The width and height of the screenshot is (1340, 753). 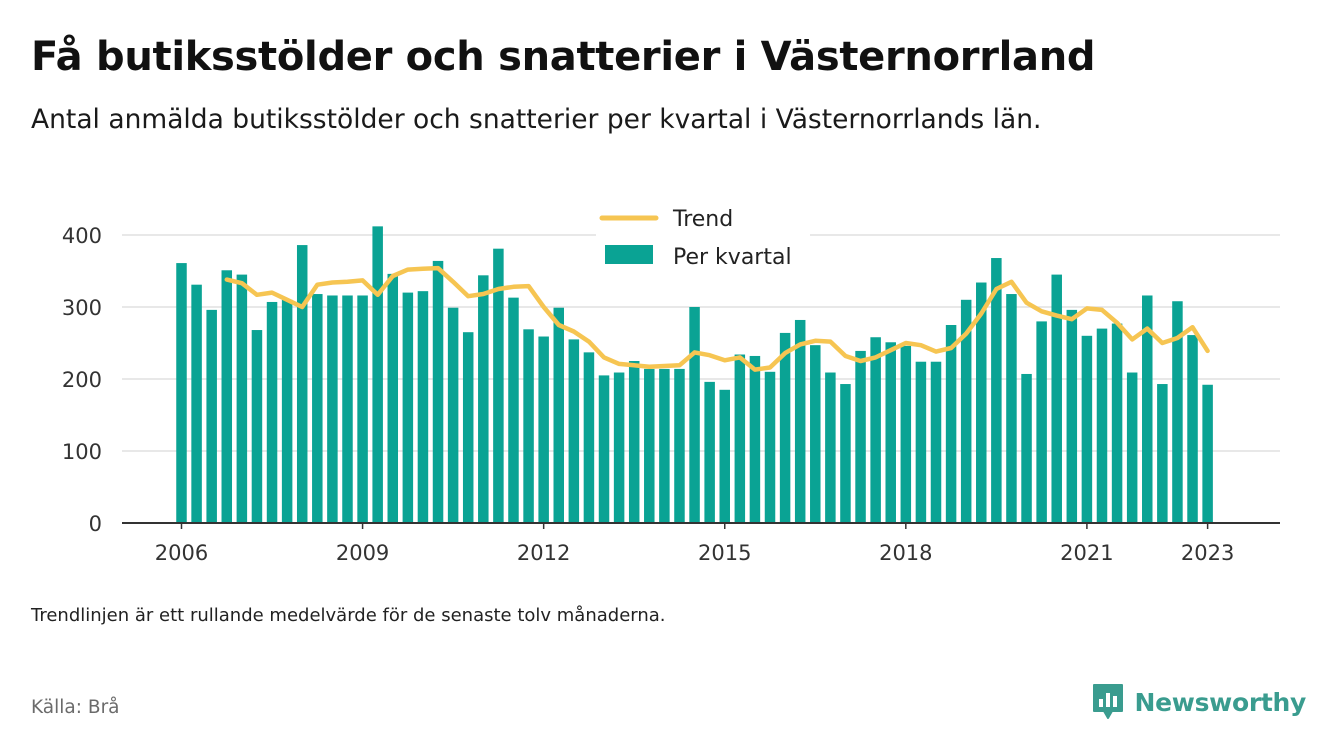 I want to click on y-axis-tick-labels: 0 100 200 300 400, so click(x=82, y=380).